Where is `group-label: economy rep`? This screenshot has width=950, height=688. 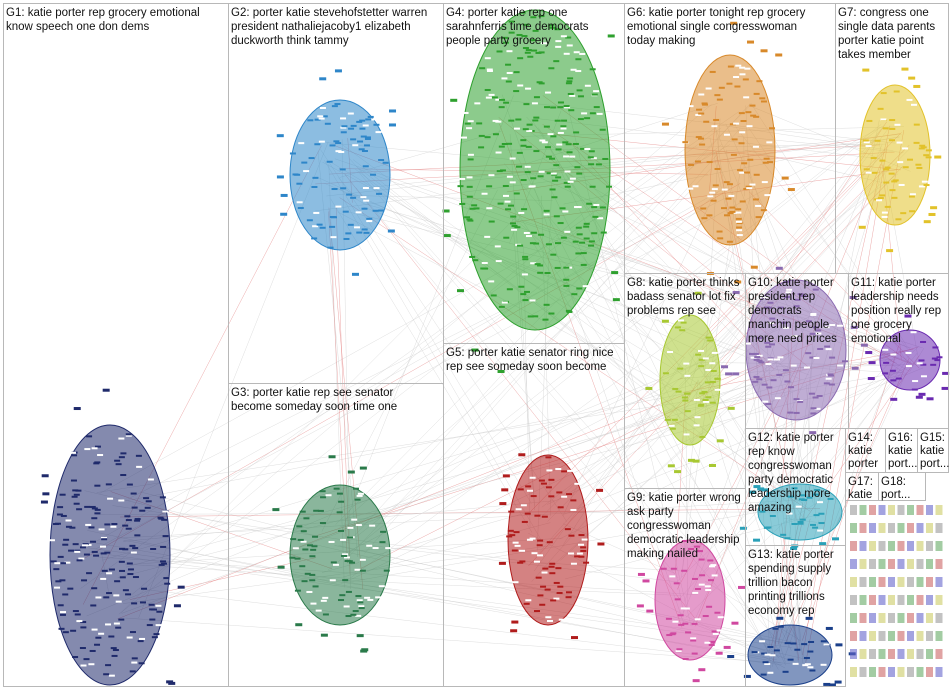 group-label: economy rep is located at coordinates (781, 611).